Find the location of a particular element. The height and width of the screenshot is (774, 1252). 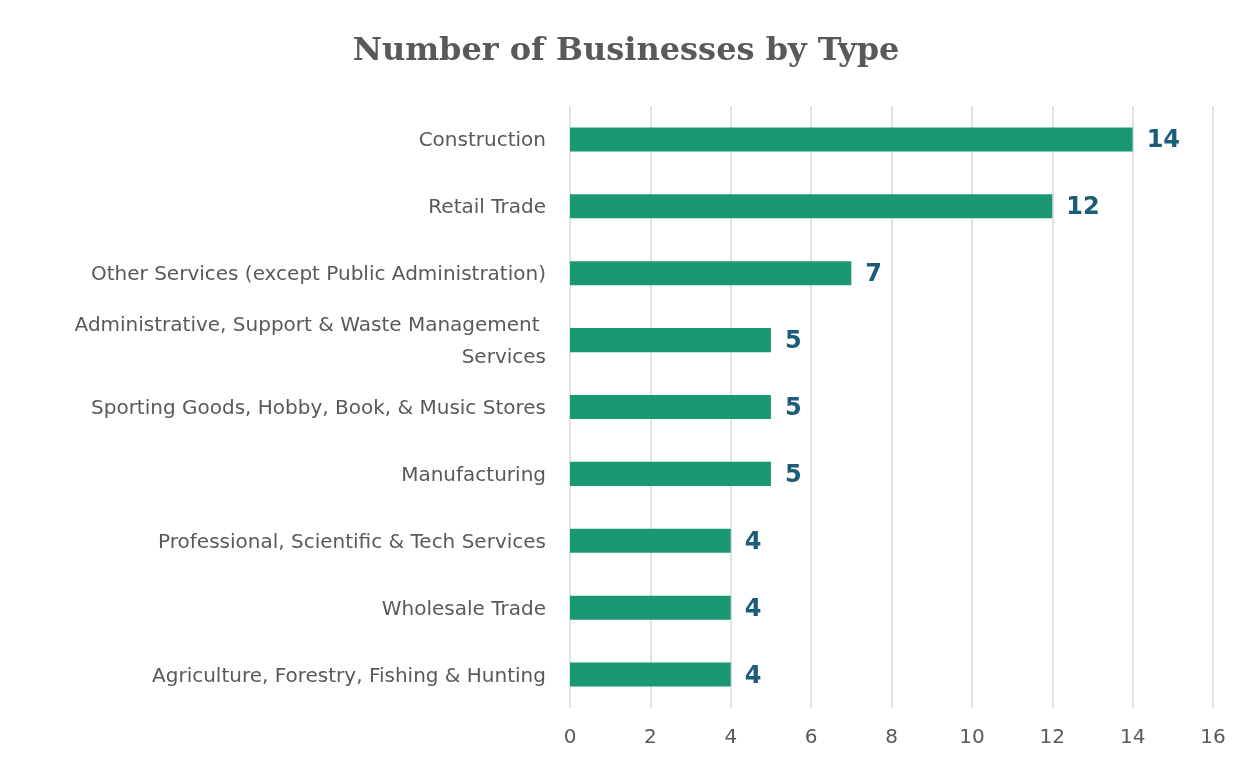

y-tick-label: Manufacturing is located at coordinates (473, 473).